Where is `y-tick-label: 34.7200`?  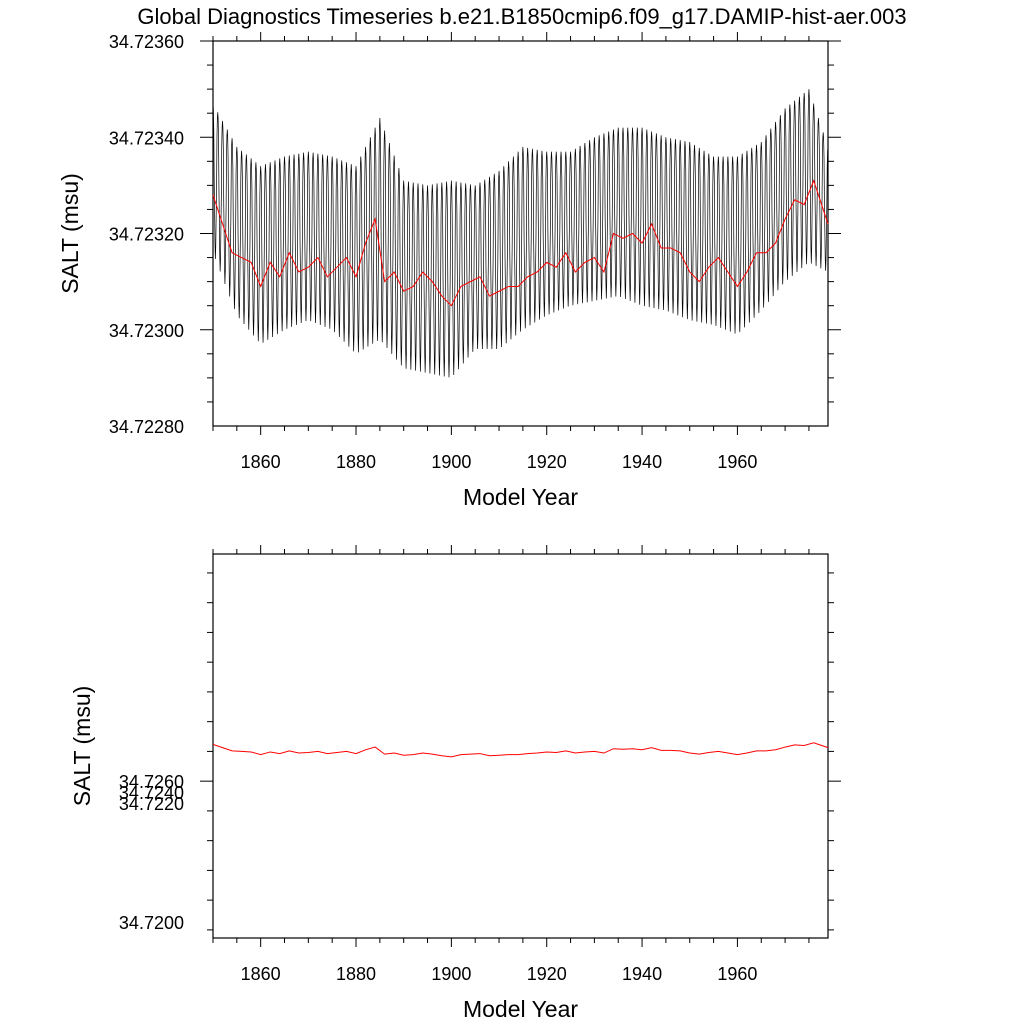
y-tick-label: 34.7200 is located at coordinates (151, 923).